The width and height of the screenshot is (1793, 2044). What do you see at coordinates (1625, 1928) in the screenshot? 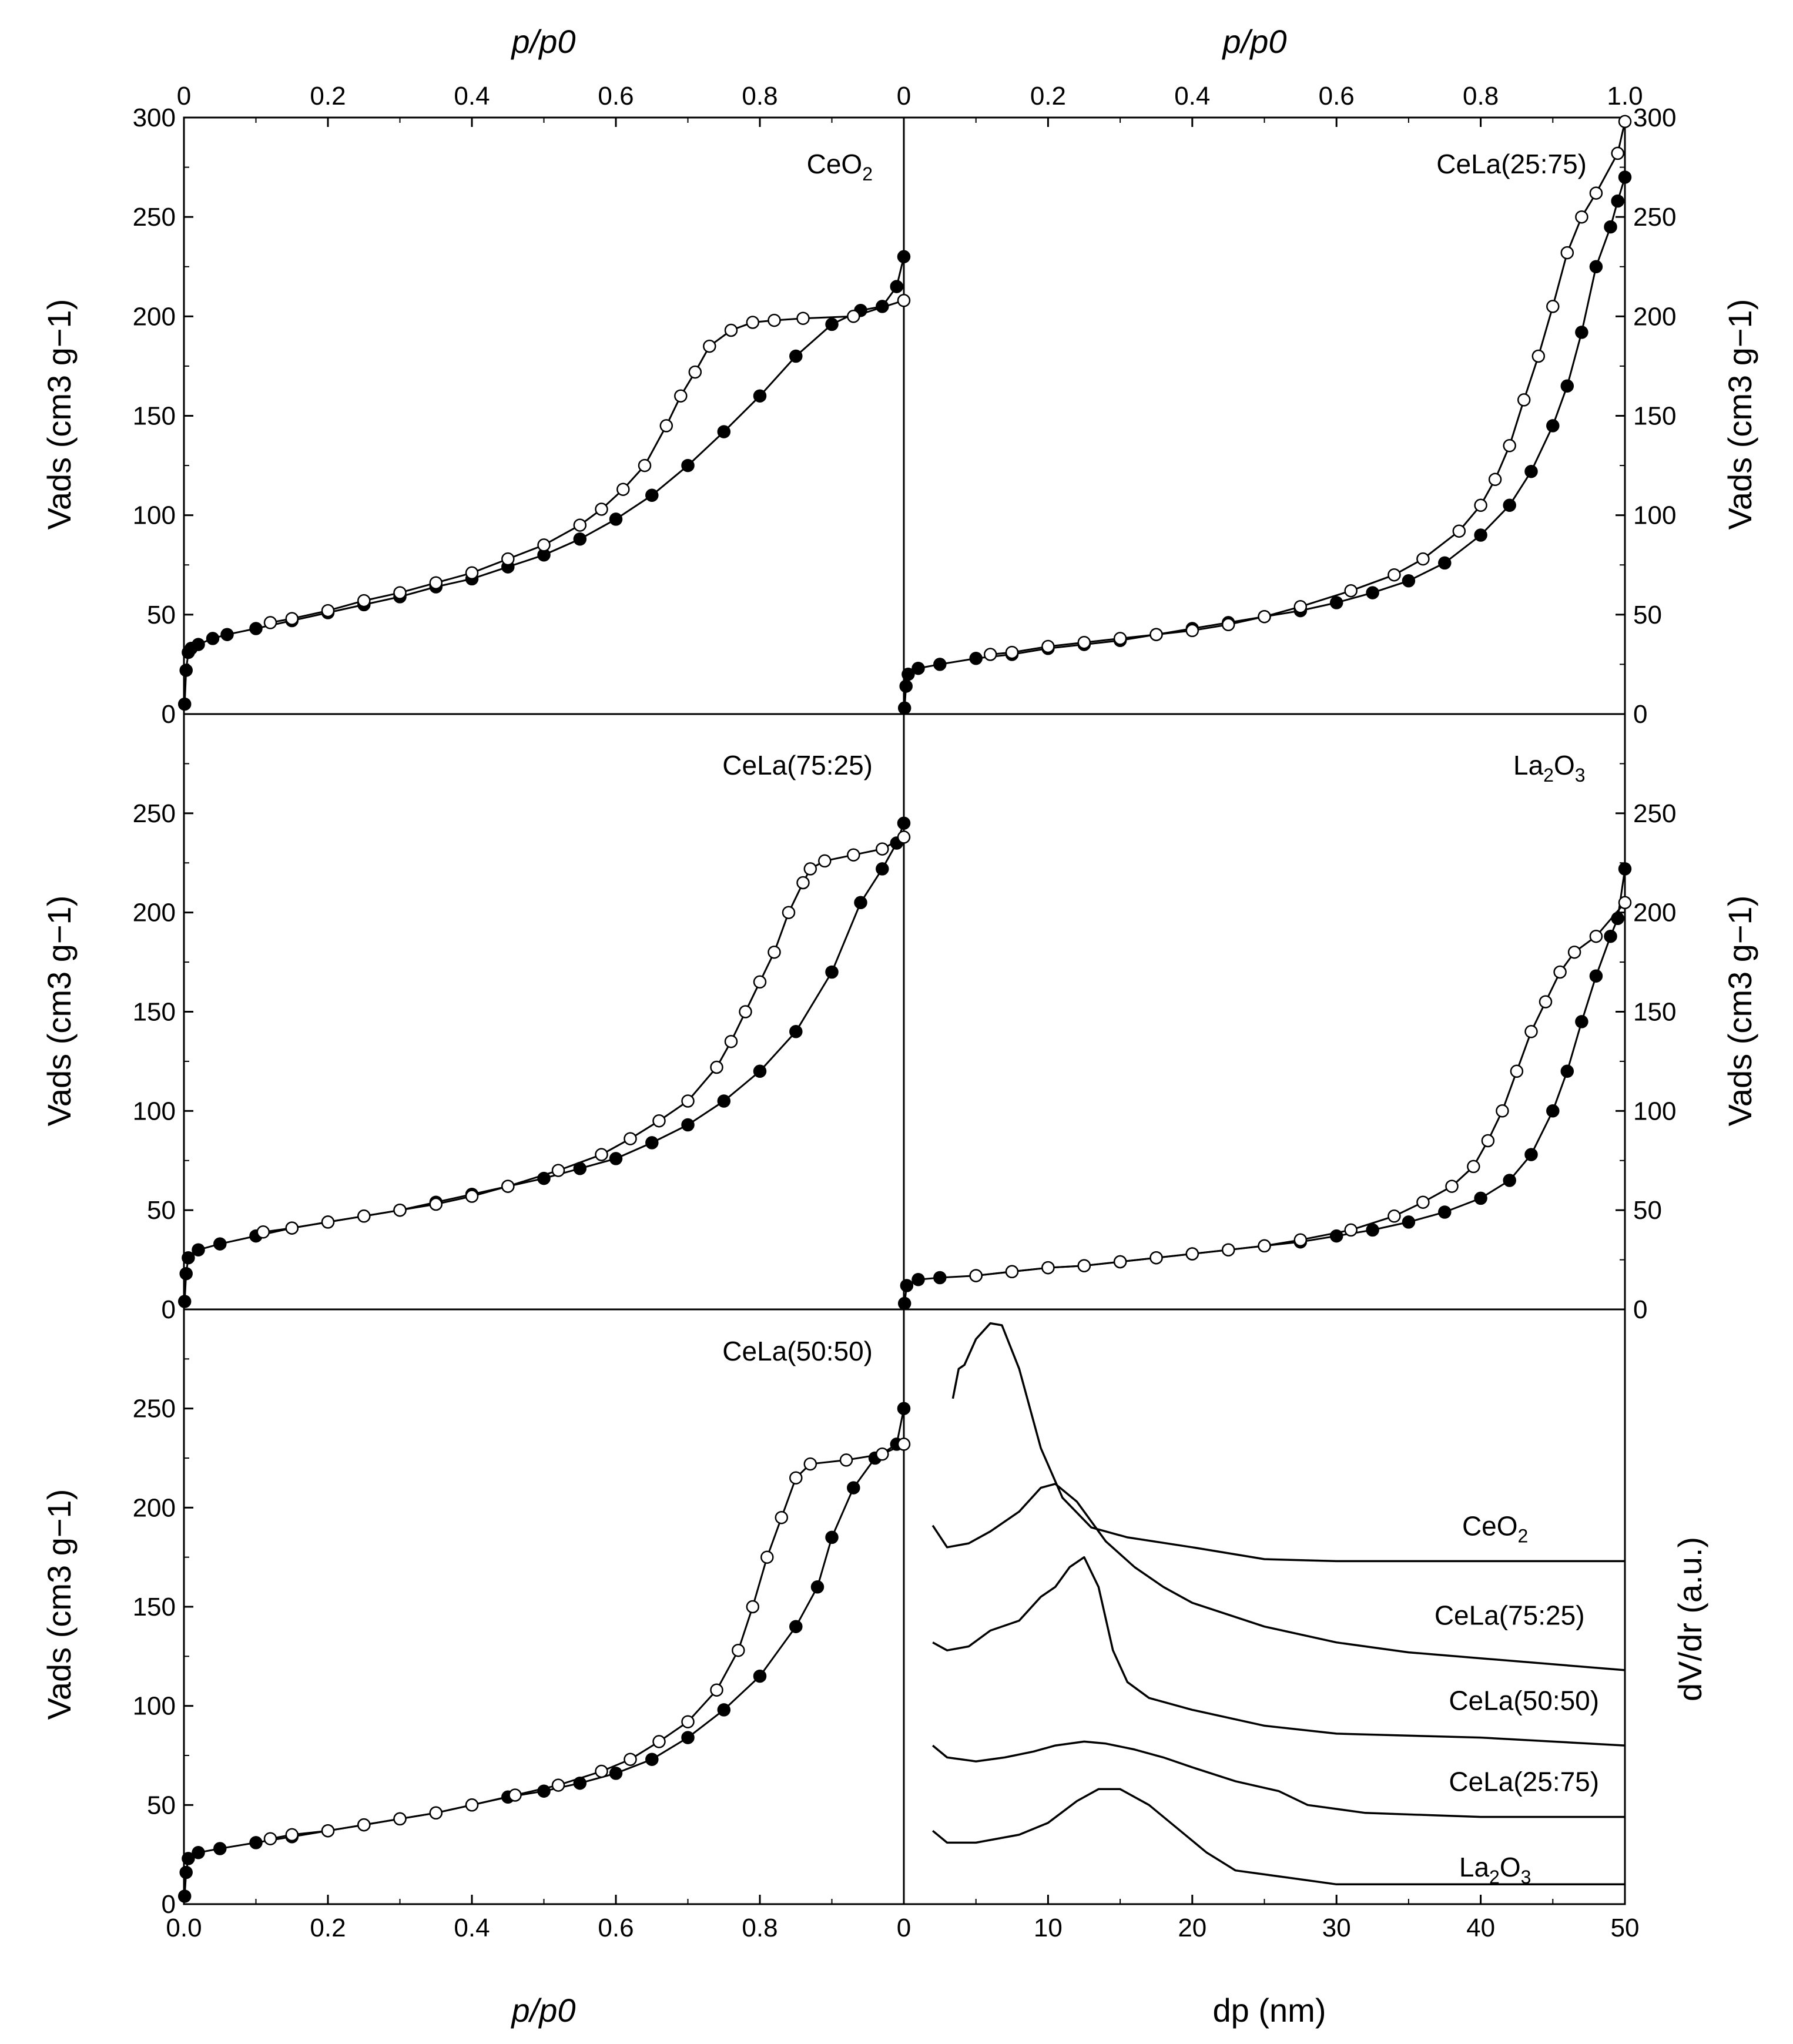
I see `x-tick-label: 50` at bounding box center [1625, 1928].